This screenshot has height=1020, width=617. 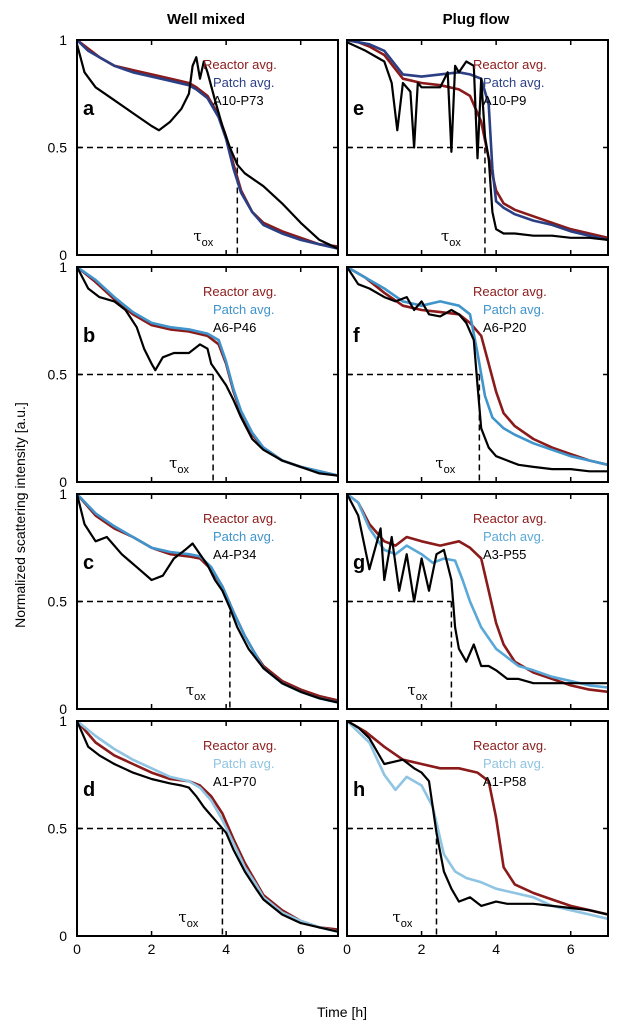 I want to click on legend-sample: A4-P34, so click(x=234, y=554).